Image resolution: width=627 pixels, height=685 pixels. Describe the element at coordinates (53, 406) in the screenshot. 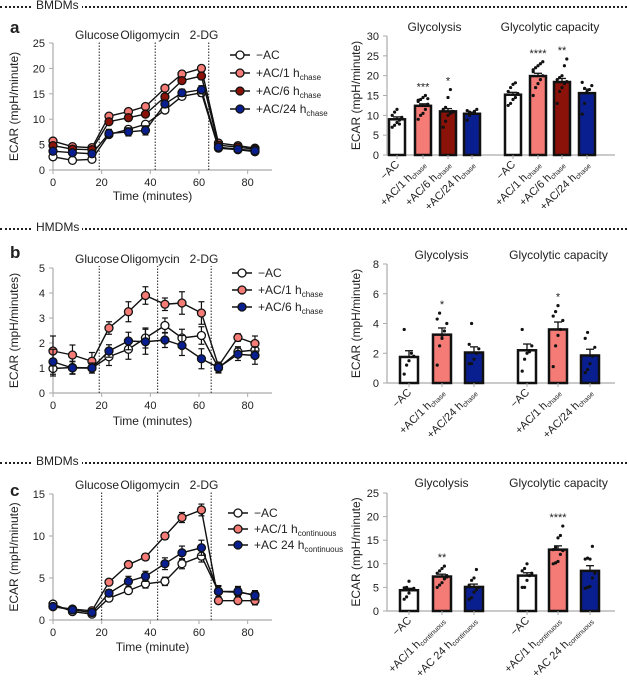

I see `x-tick-label: 0` at that location.